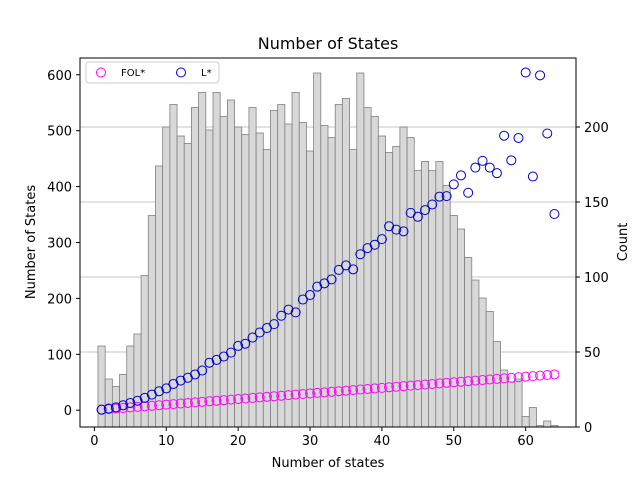 This screenshot has width=640, height=480. What do you see at coordinates (525, 441) in the screenshot?
I see `x-tick-label: 60` at bounding box center [525, 441].